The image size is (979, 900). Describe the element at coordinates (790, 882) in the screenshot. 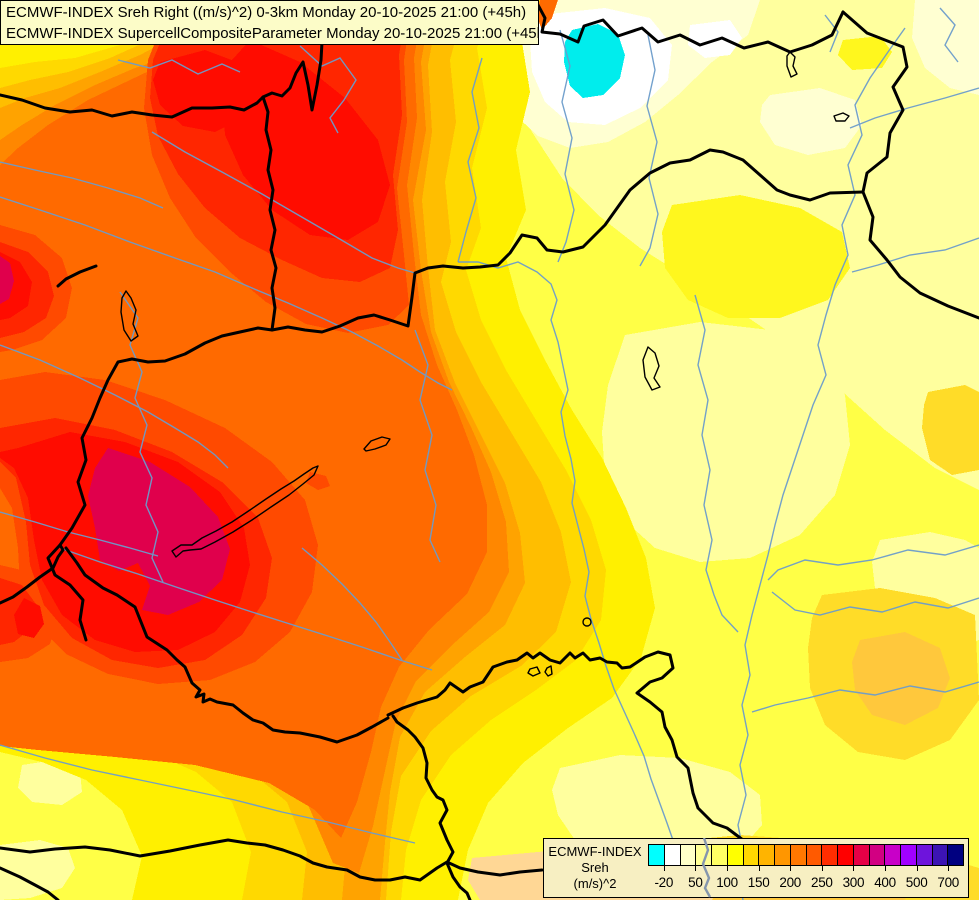

I see `legend-tick-label: 200` at that location.